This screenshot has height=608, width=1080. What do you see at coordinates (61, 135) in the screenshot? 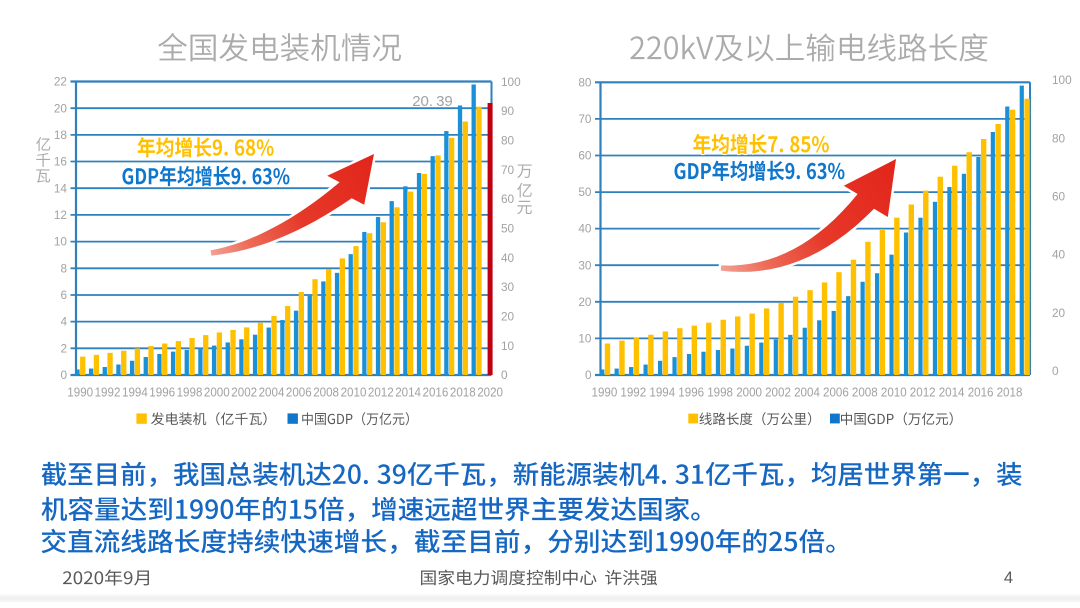
I see `svg-text: 18` at bounding box center [61, 135].